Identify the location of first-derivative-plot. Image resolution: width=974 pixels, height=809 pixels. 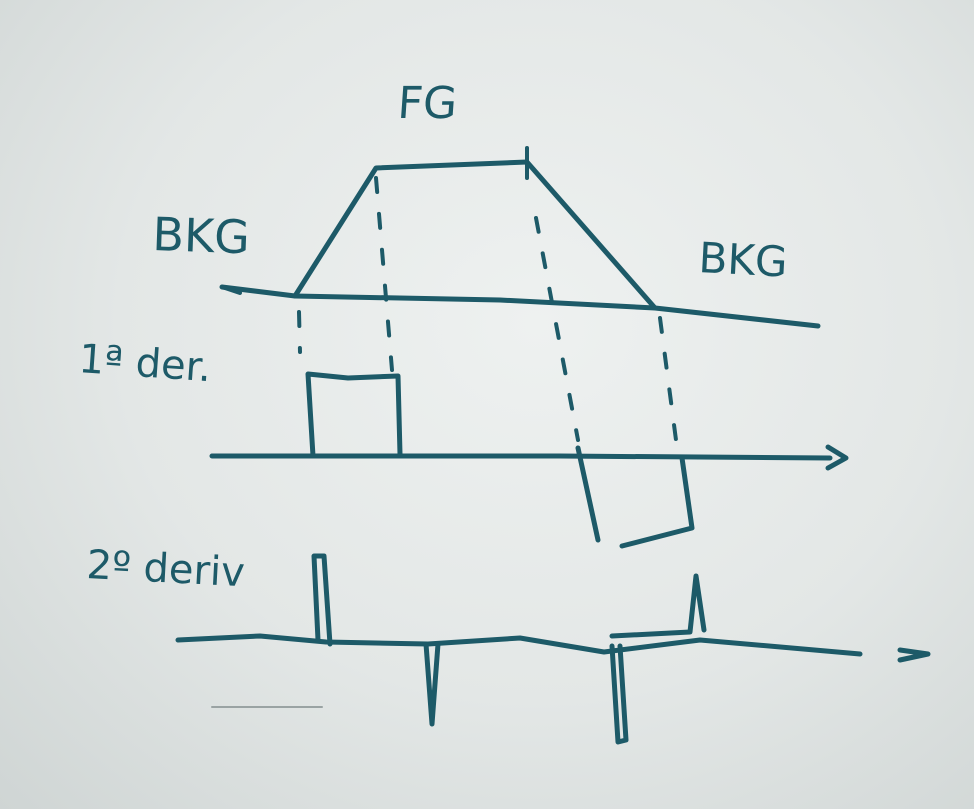
(529, 460).